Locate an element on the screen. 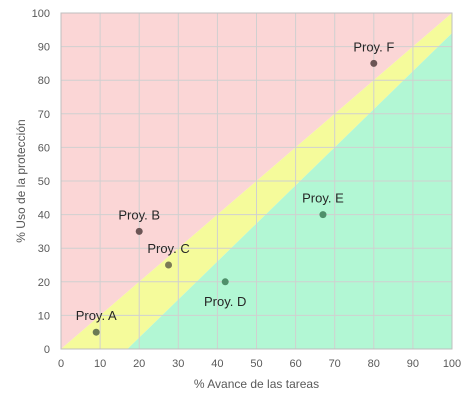  data-point-label: Proy. E is located at coordinates (323, 198).